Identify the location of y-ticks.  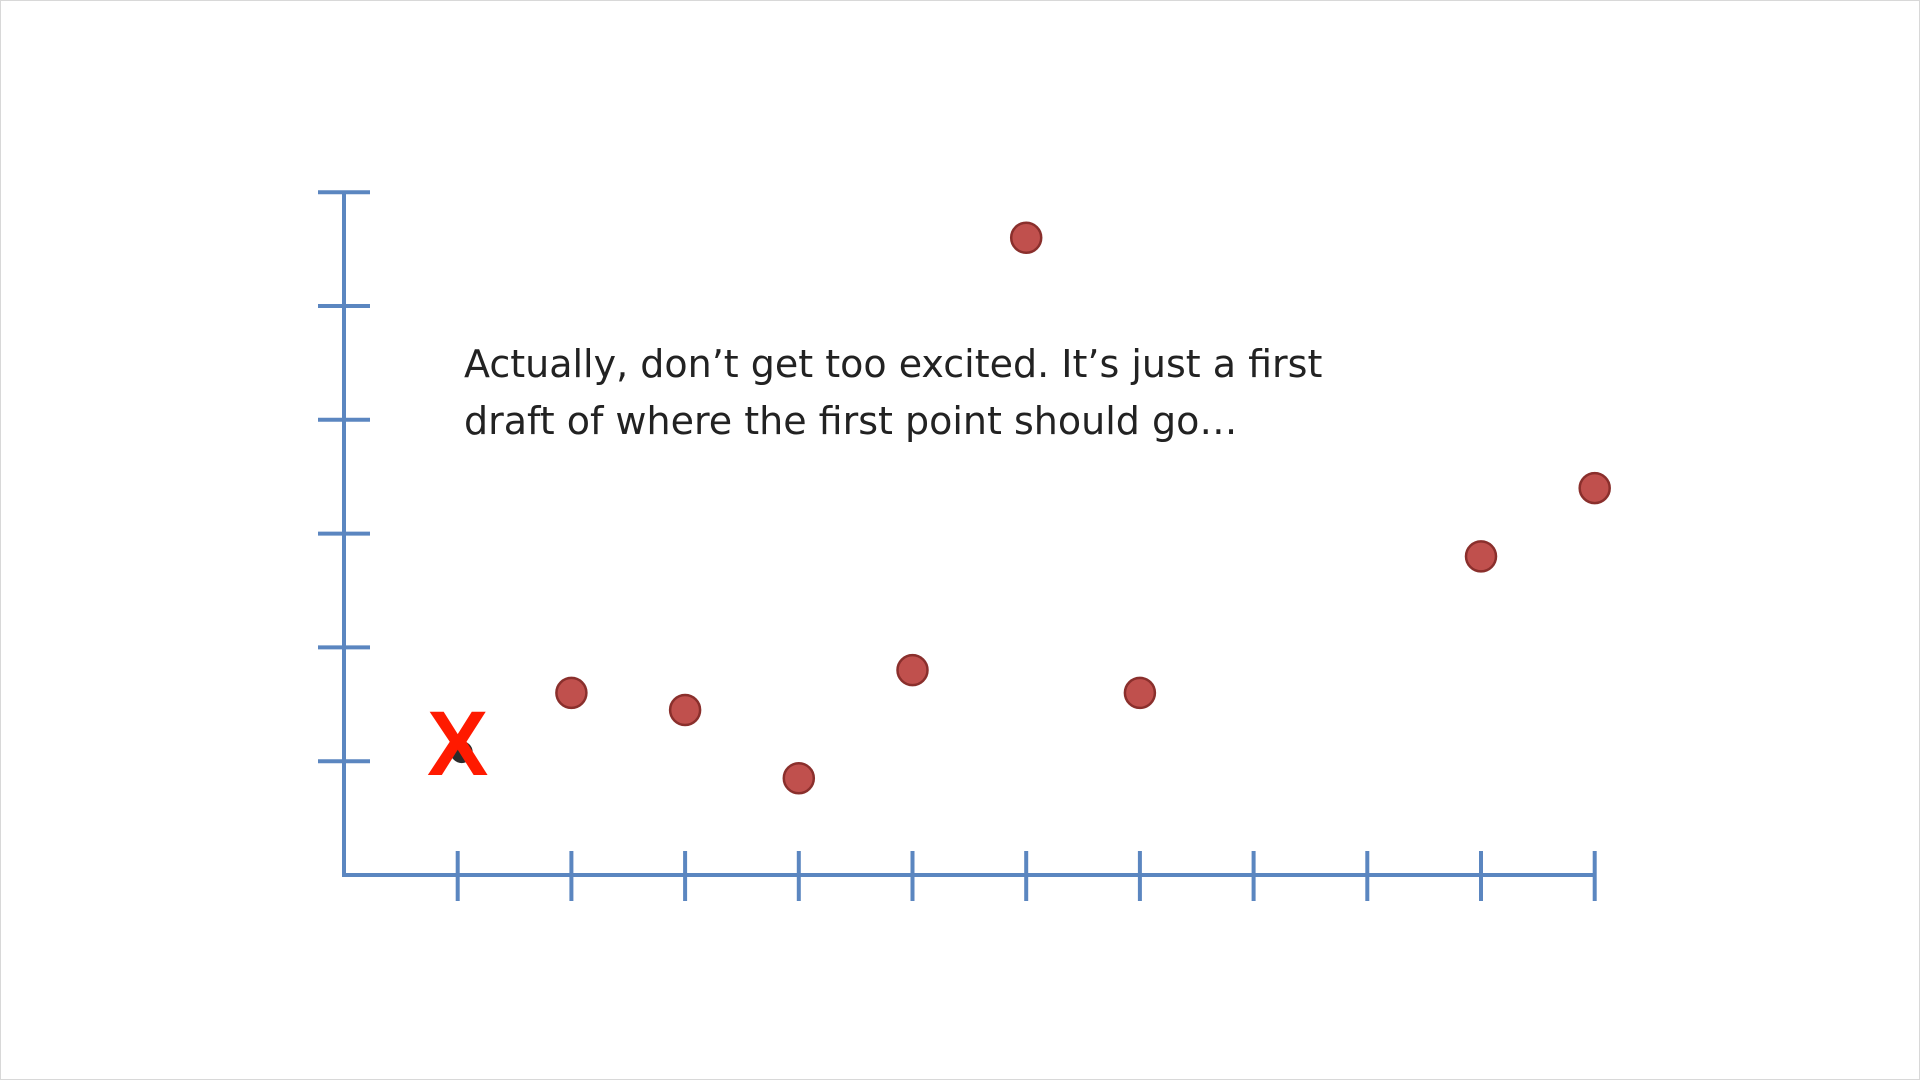
(344, 477).